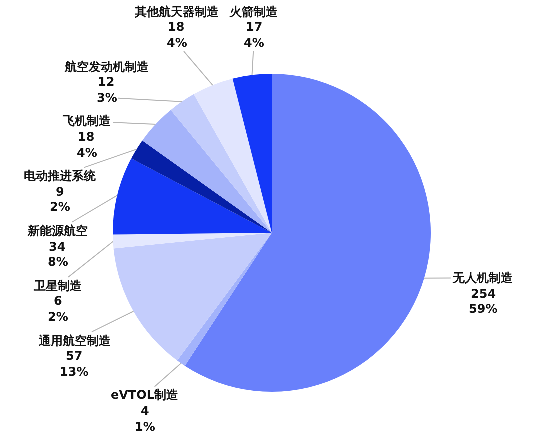 Image resolution: width=546 pixels, height=439 pixels. What do you see at coordinates (74, 364) in the screenshot?
I see `data-label: 57 13%` at bounding box center [74, 364].